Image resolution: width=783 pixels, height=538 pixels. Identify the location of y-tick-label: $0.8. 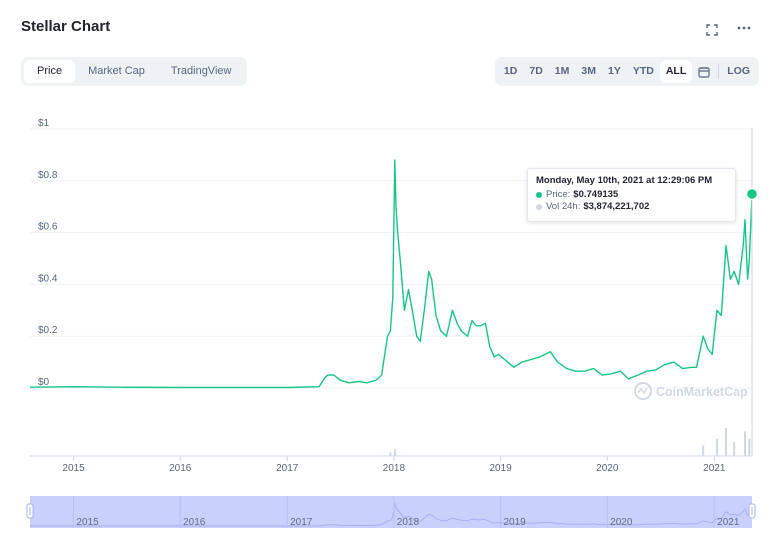
(48, 175).